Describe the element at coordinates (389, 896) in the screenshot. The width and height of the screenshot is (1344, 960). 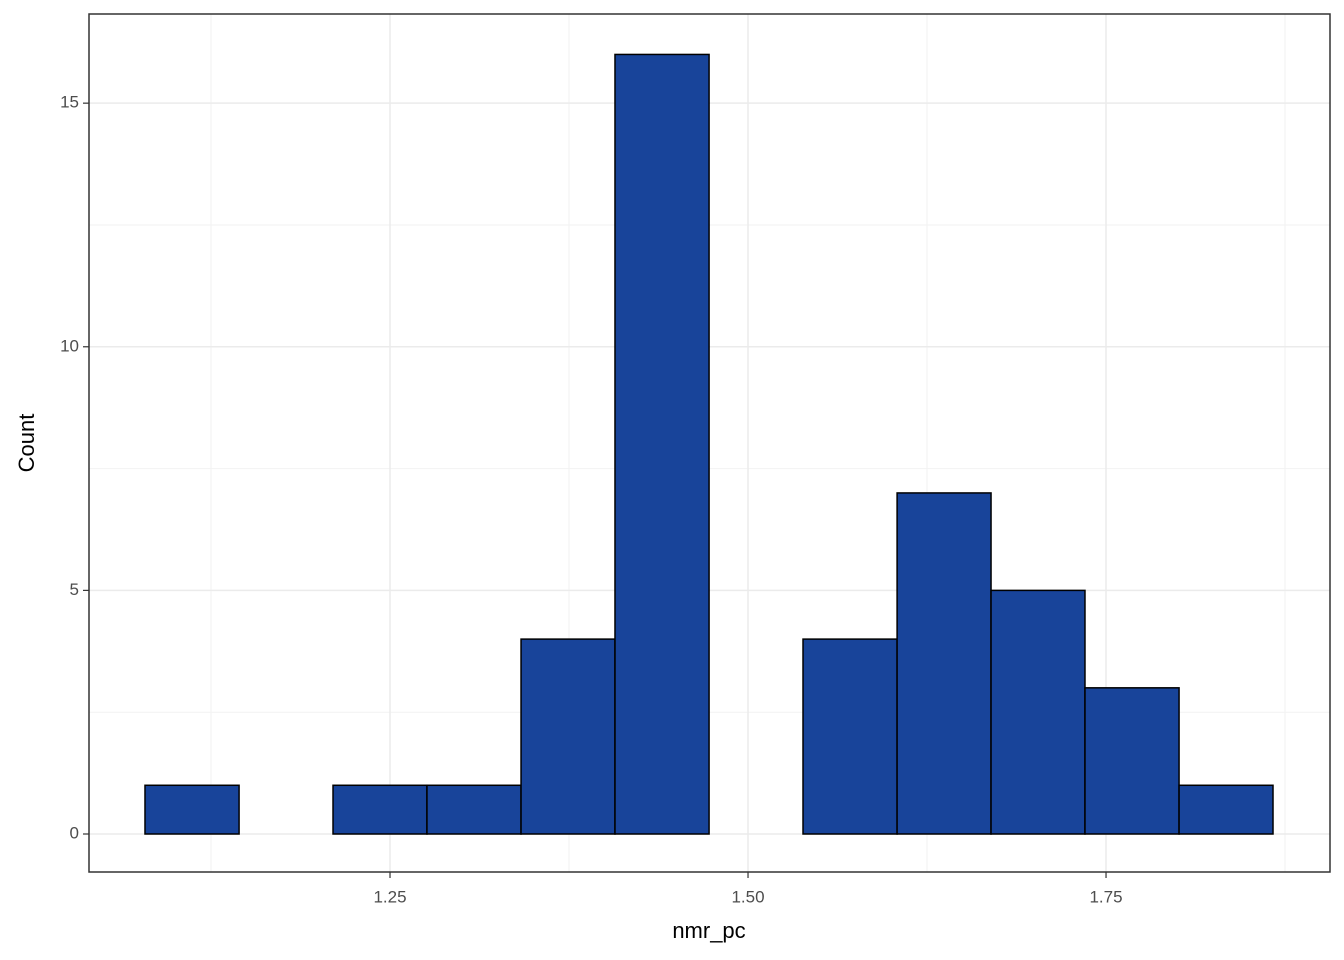
I see `x-tick-label: 1.25` at that location.